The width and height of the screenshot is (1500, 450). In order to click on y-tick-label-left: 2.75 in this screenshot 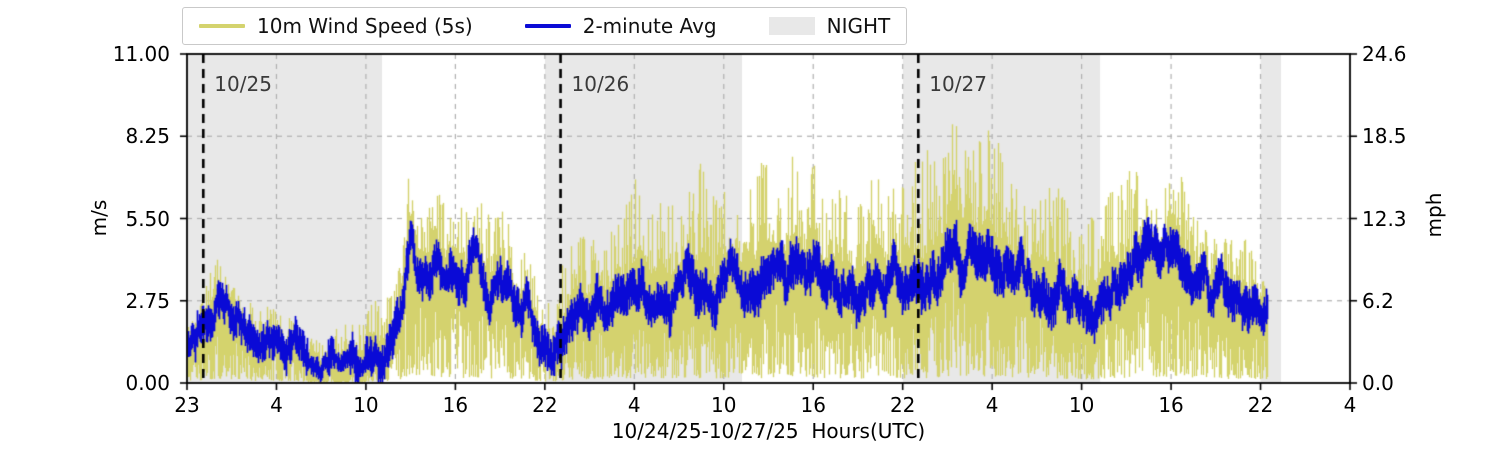, I will do `click(147, 300)`.